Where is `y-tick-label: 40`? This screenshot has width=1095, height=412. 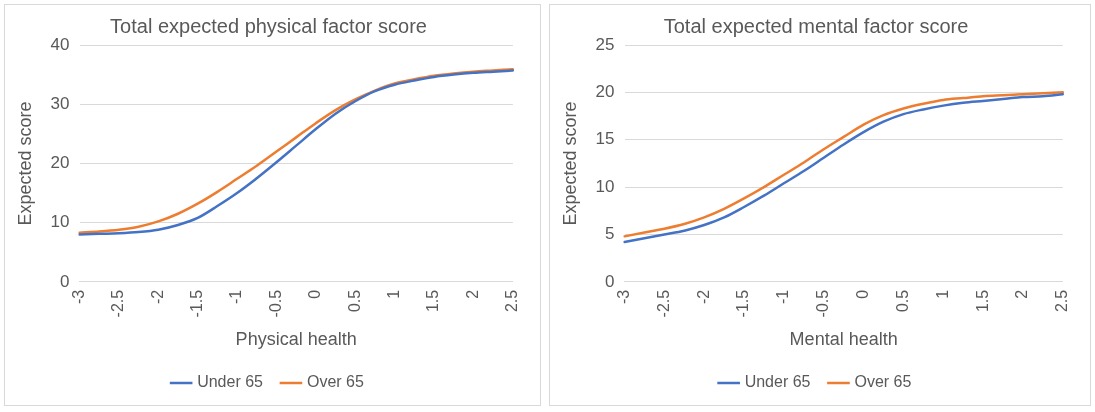 y-tick-label: 40 is located at coordinates (60, 44).